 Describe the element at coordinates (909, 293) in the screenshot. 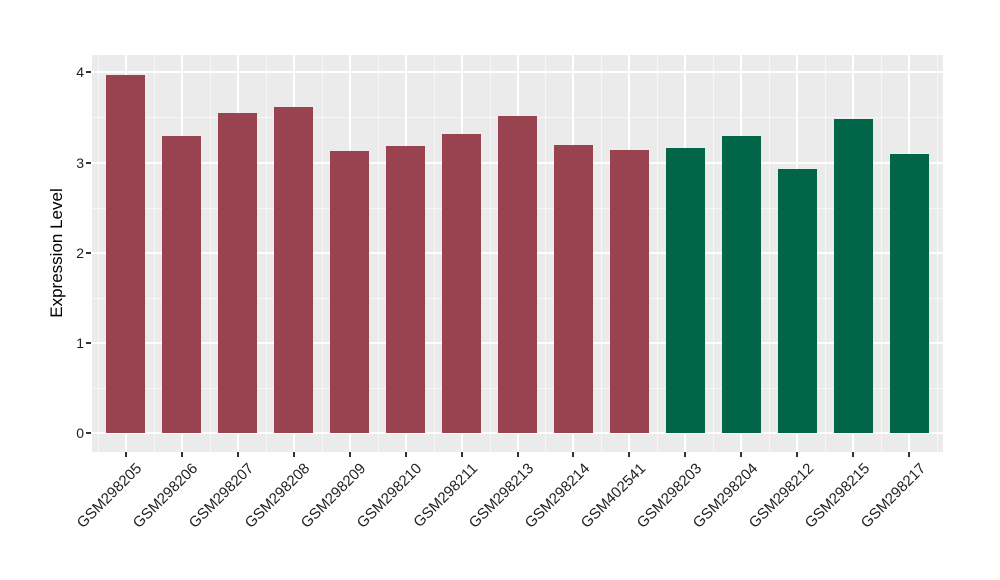

I see `bar-GSM298217` at that location.